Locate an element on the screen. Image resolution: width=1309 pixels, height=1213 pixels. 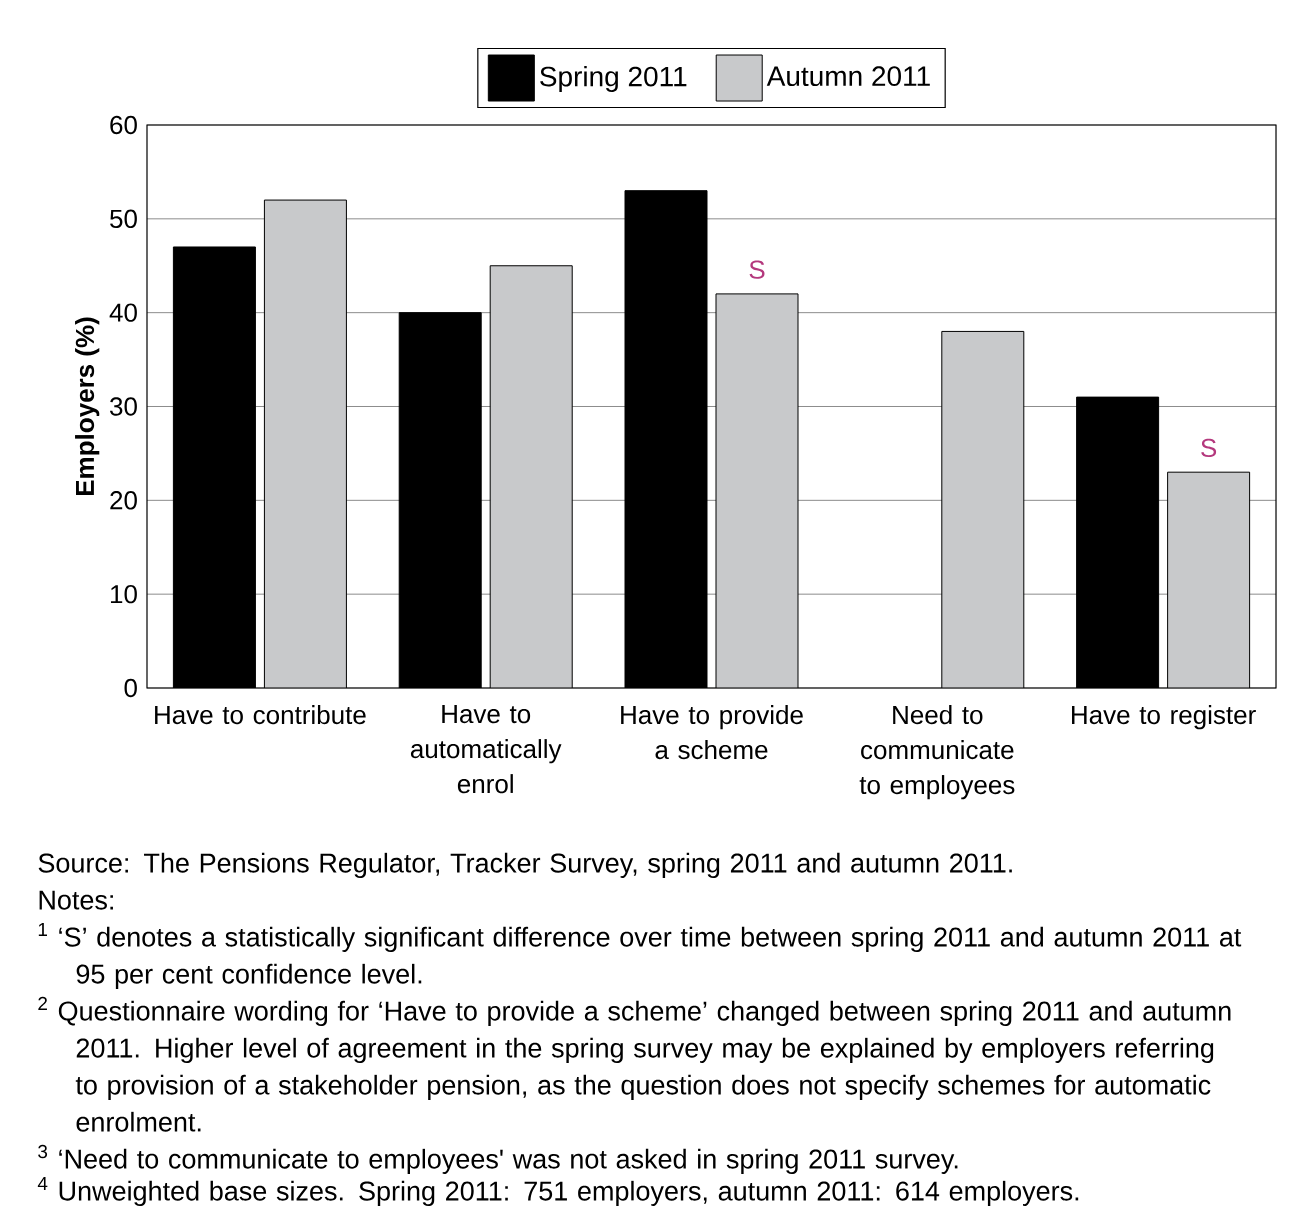
y-axis-title: Employers (%) is located at coordinates (87, 406).